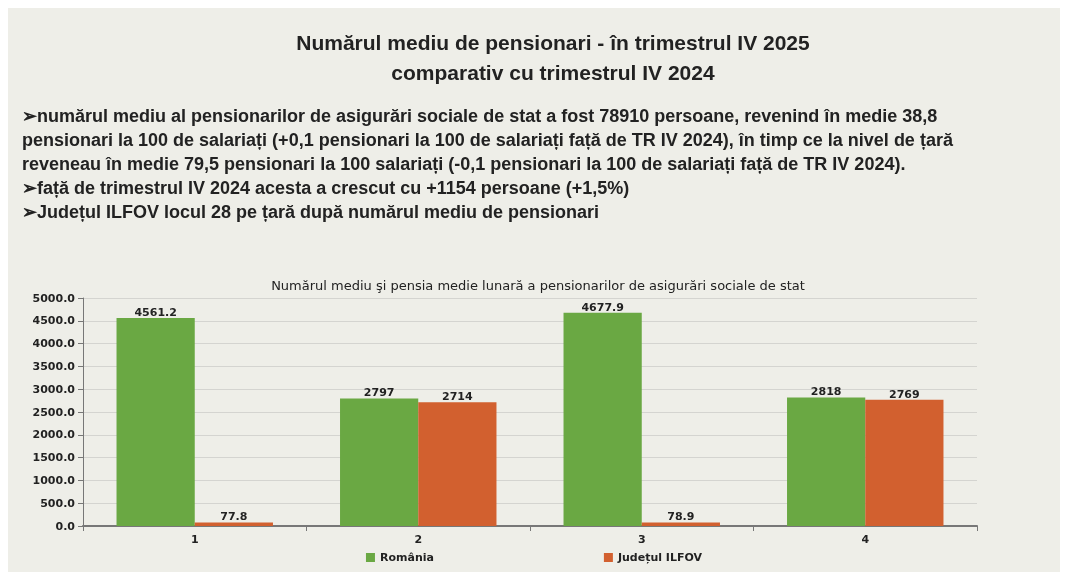  What do you see at coordinates (194, 539) in the screenshot?
I see `x-tick-label: 1` at bounding box center [194, 539].